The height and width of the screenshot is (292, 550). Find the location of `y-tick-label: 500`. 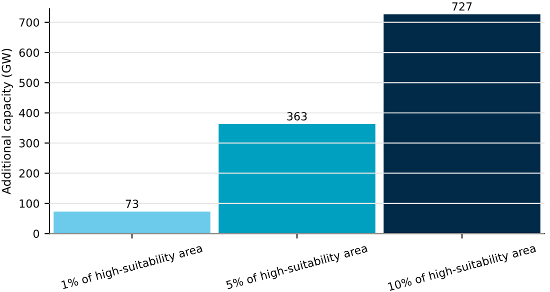

y-tick-label: 500 is located at coordinates (29, 83).